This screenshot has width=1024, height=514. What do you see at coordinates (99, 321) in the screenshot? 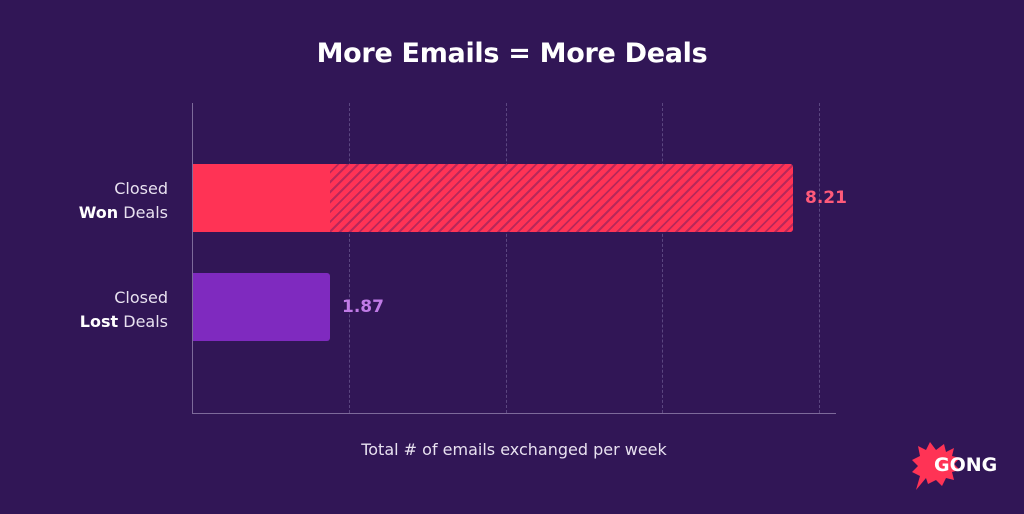
I see `category-label-bold: Lost` at bounding box center [99, 321].